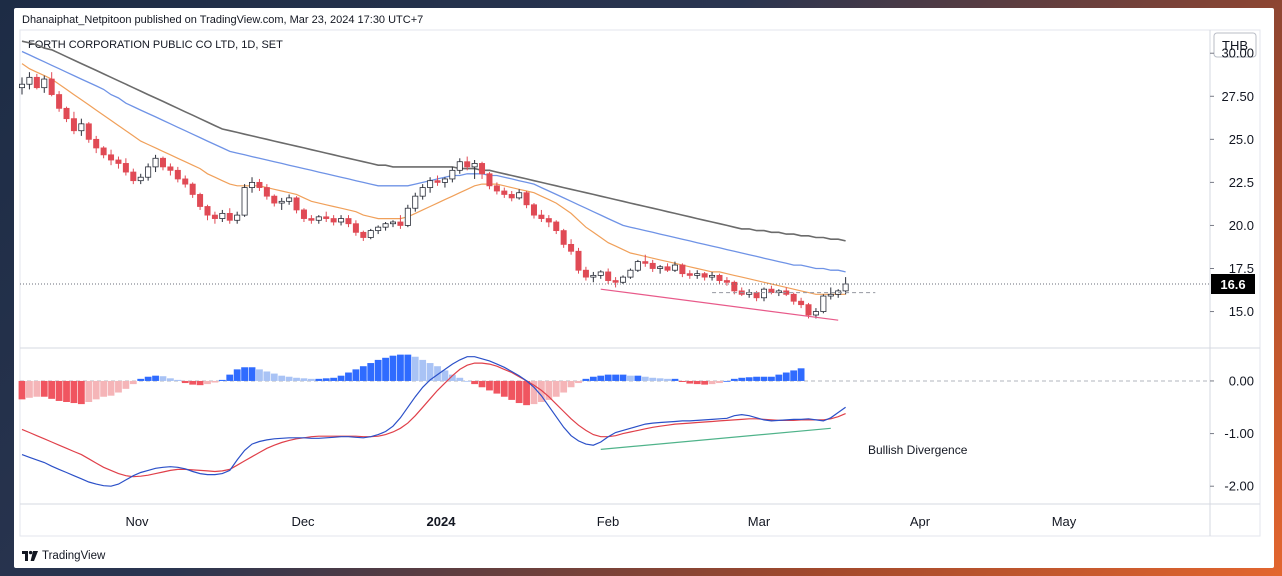  I want to click on trendlines, so click(738, 369).